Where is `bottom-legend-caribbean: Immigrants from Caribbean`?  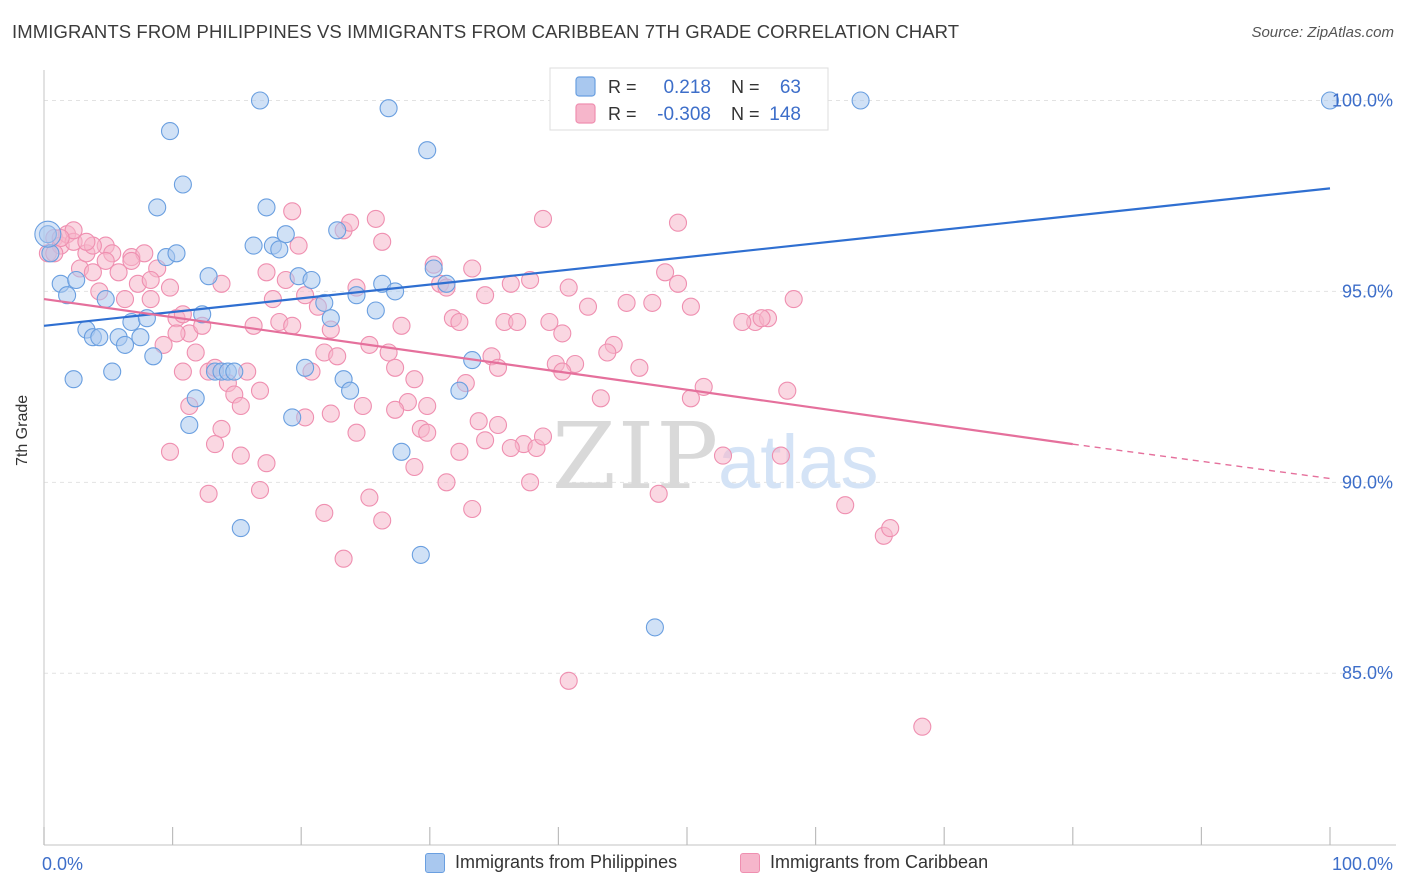
bottom-legend-caribbean: Immigrants from Caribbean is located at coordinates (864, 862).